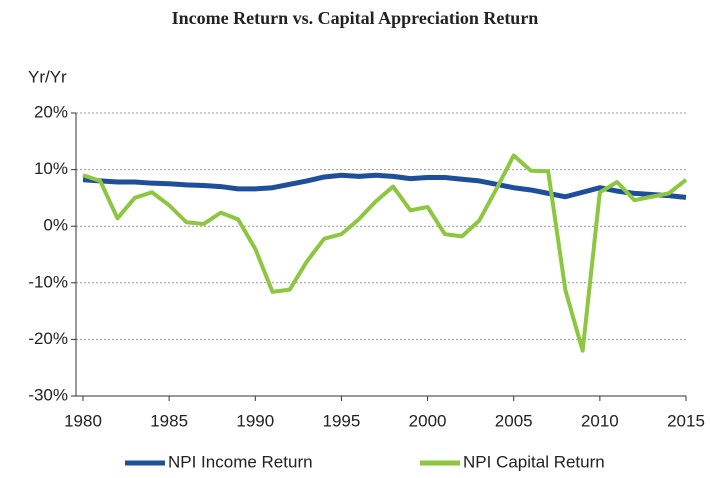 The height and width of the screenshot is (478, 710). What do you see at coordinates (47, 76) in the screenshot?
I see `y-axis-label: Yr/Yr` at bounding box center [47, 76].